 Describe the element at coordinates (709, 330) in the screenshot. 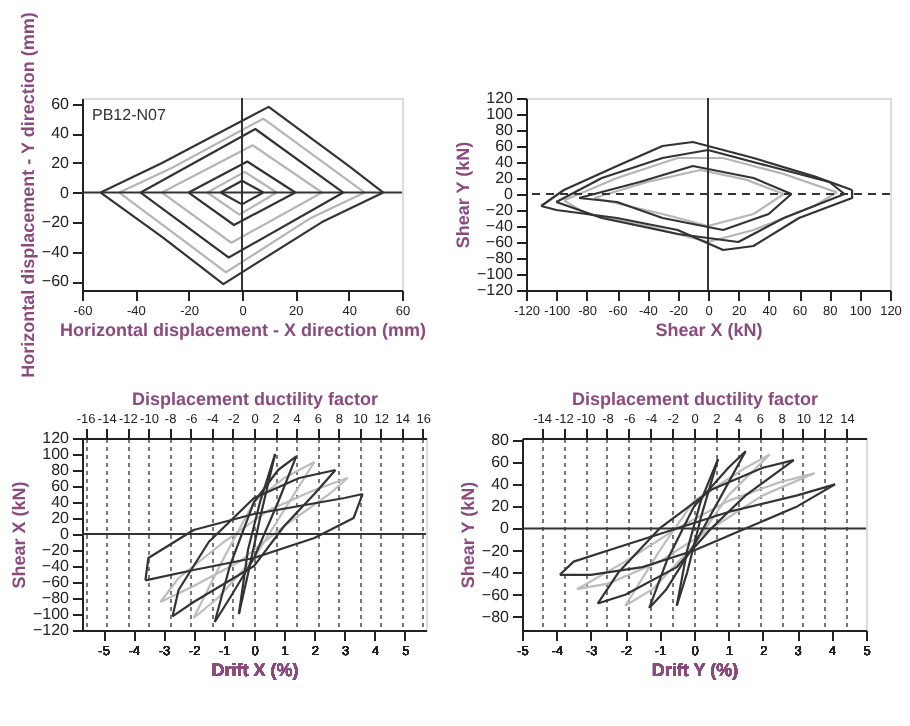

I see `x-axis-title: Shear X (kN)` at that location.